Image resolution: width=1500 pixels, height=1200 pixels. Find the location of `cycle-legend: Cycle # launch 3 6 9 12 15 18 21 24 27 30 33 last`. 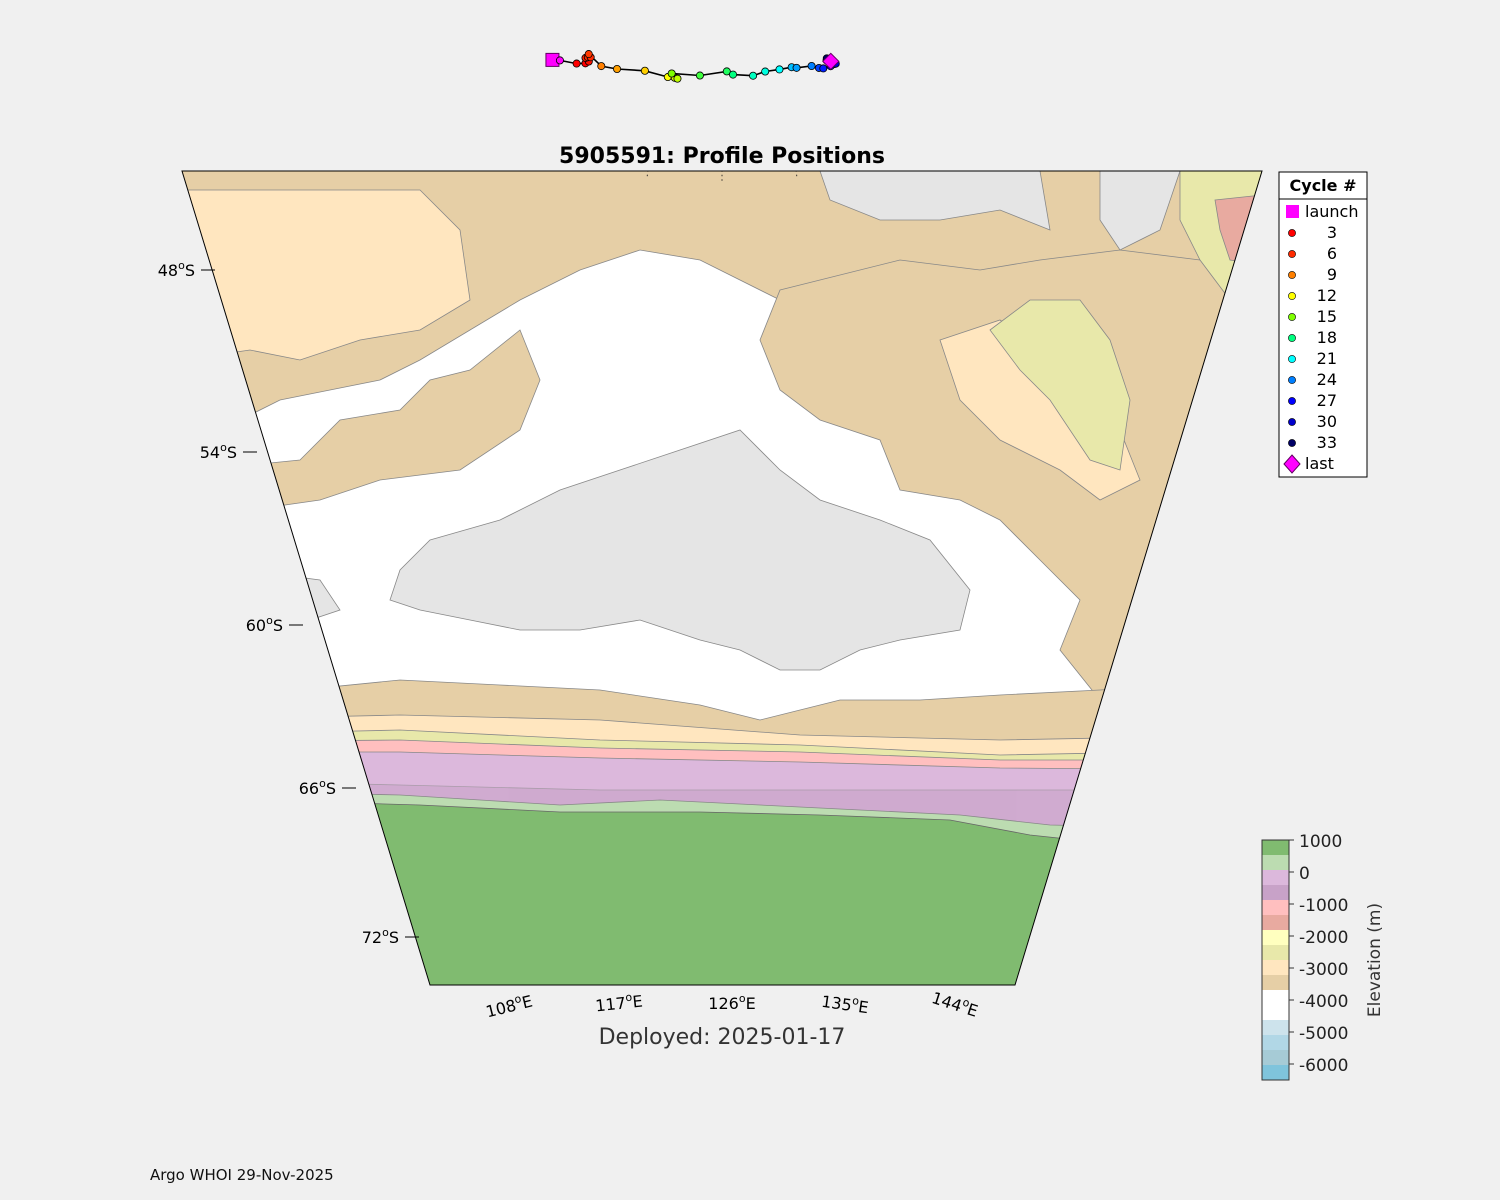

cycle-legend: Cycle # launch 3 6 9 12 15 18 21 24 27 30 33 last is located at coordinates (1323, 324).